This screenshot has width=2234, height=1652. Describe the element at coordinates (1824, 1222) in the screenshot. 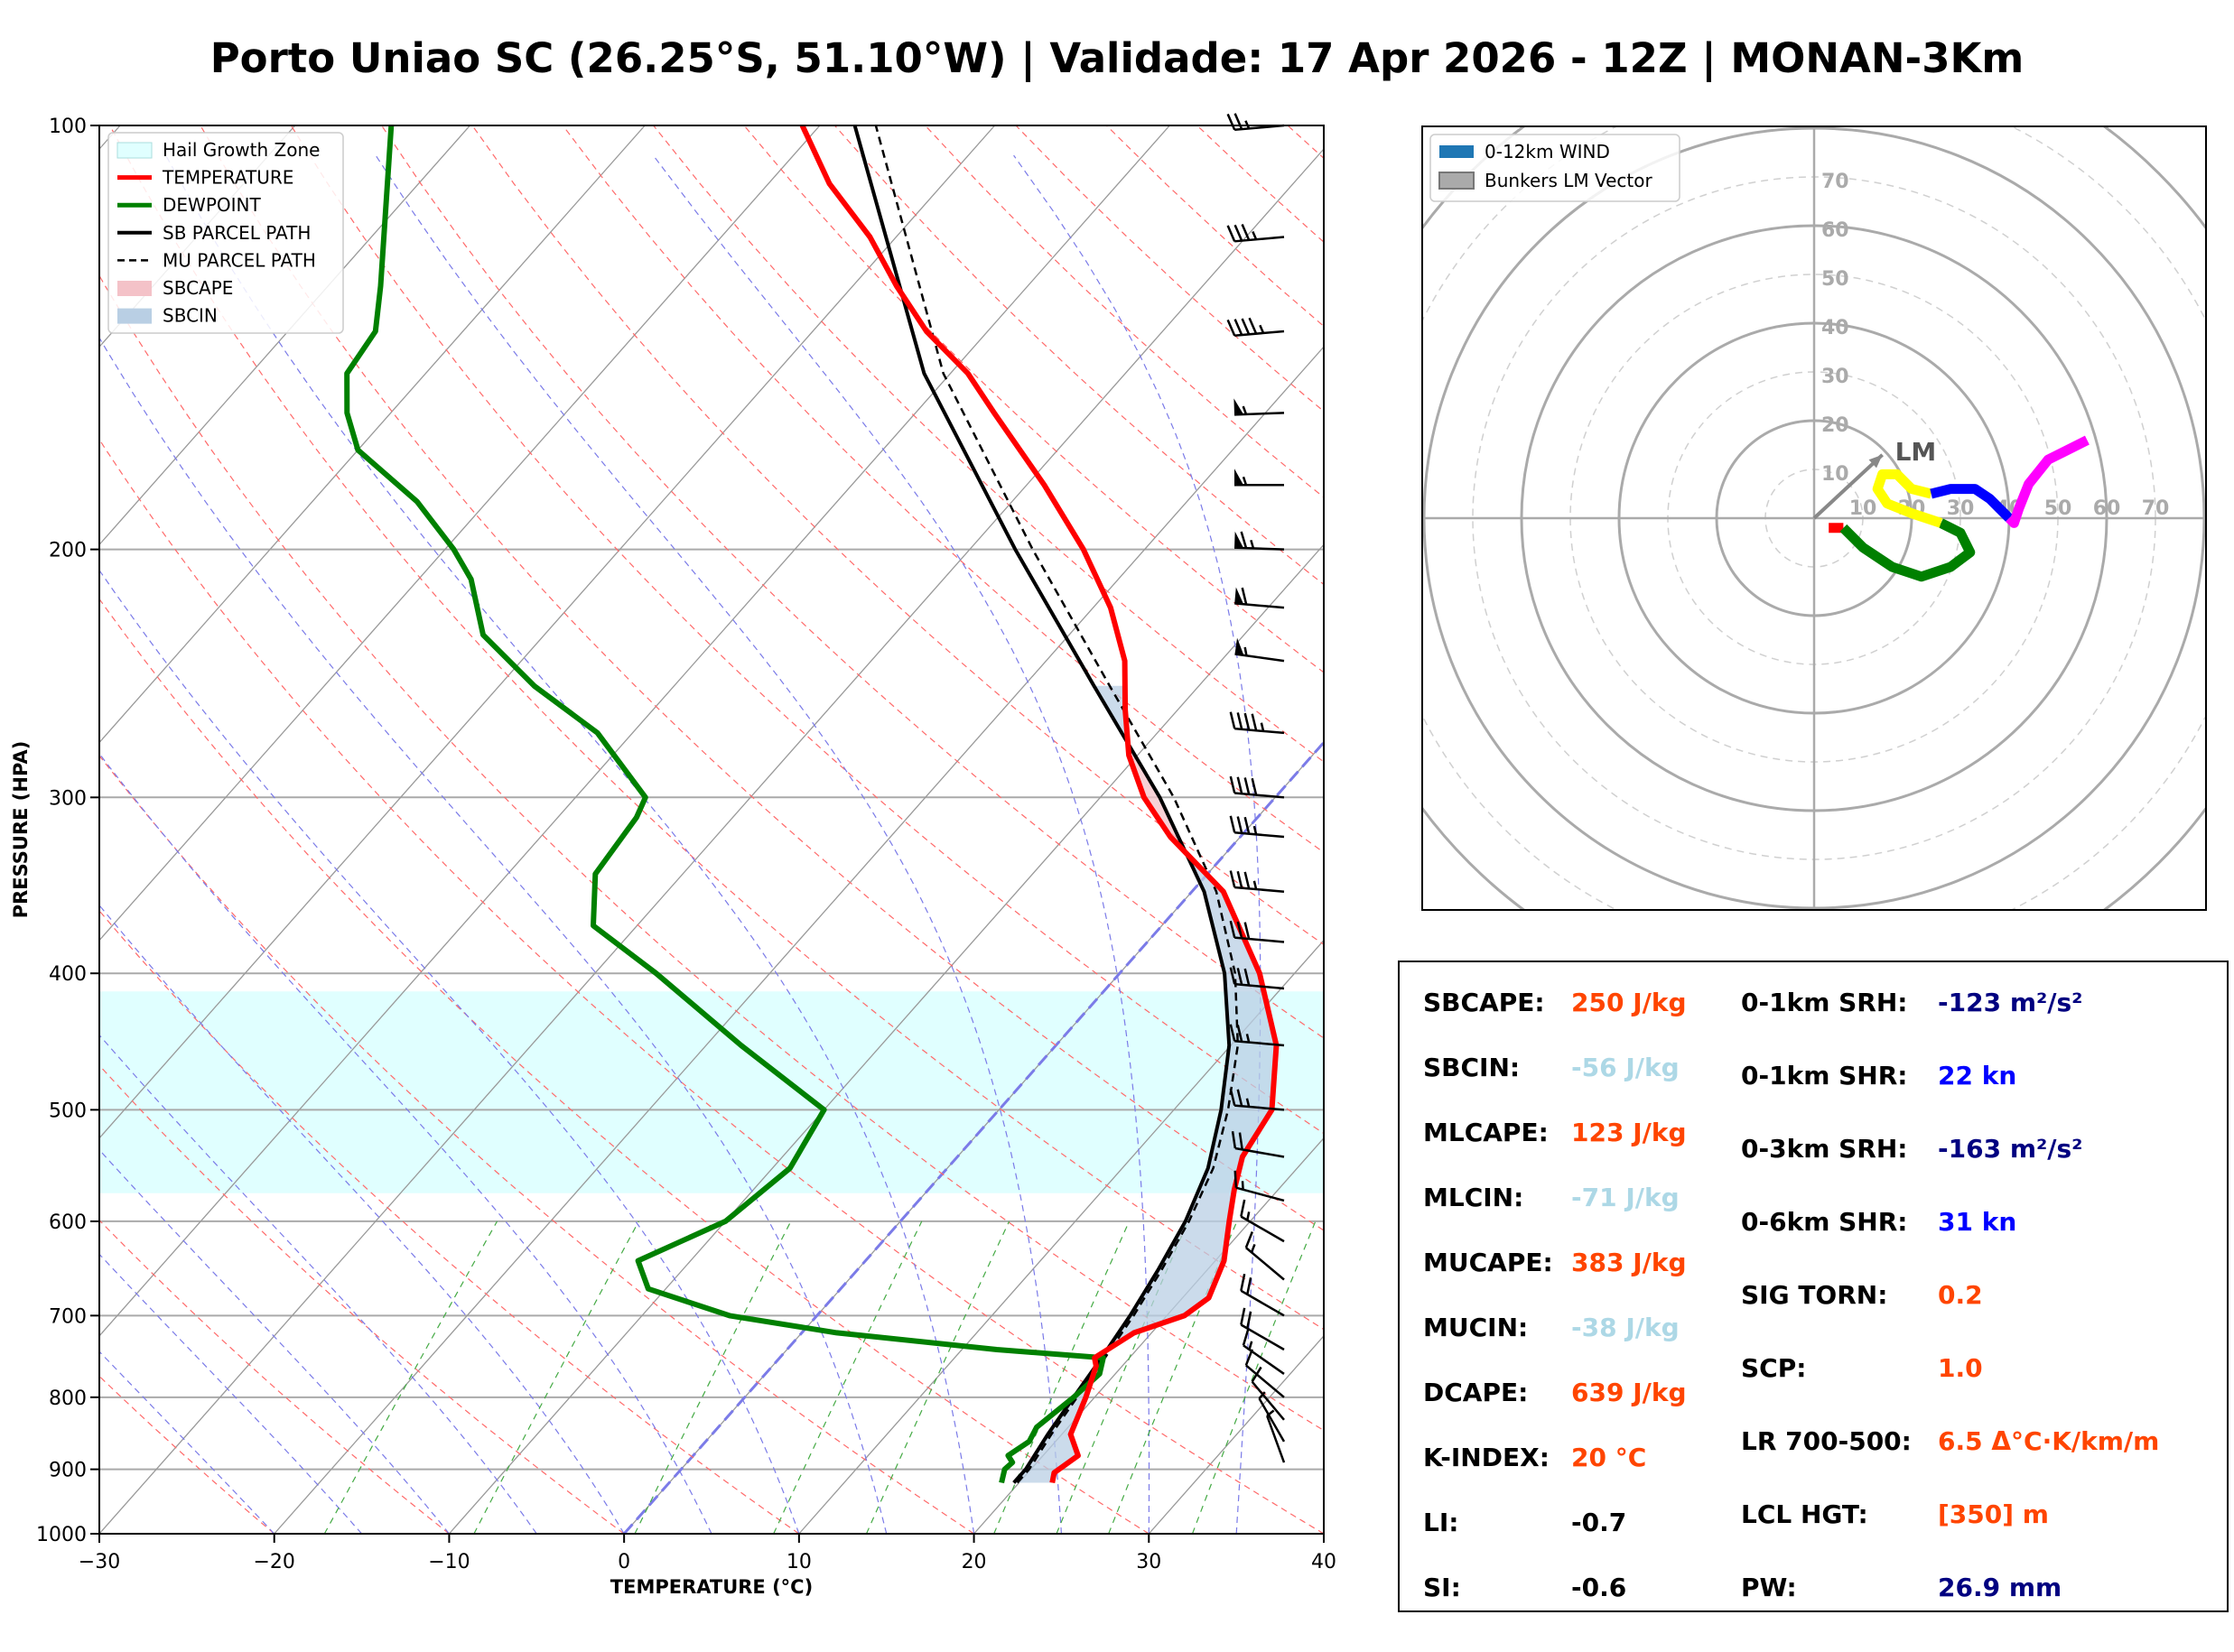

I see `stat-label: 0-6km SHR:` at that location.